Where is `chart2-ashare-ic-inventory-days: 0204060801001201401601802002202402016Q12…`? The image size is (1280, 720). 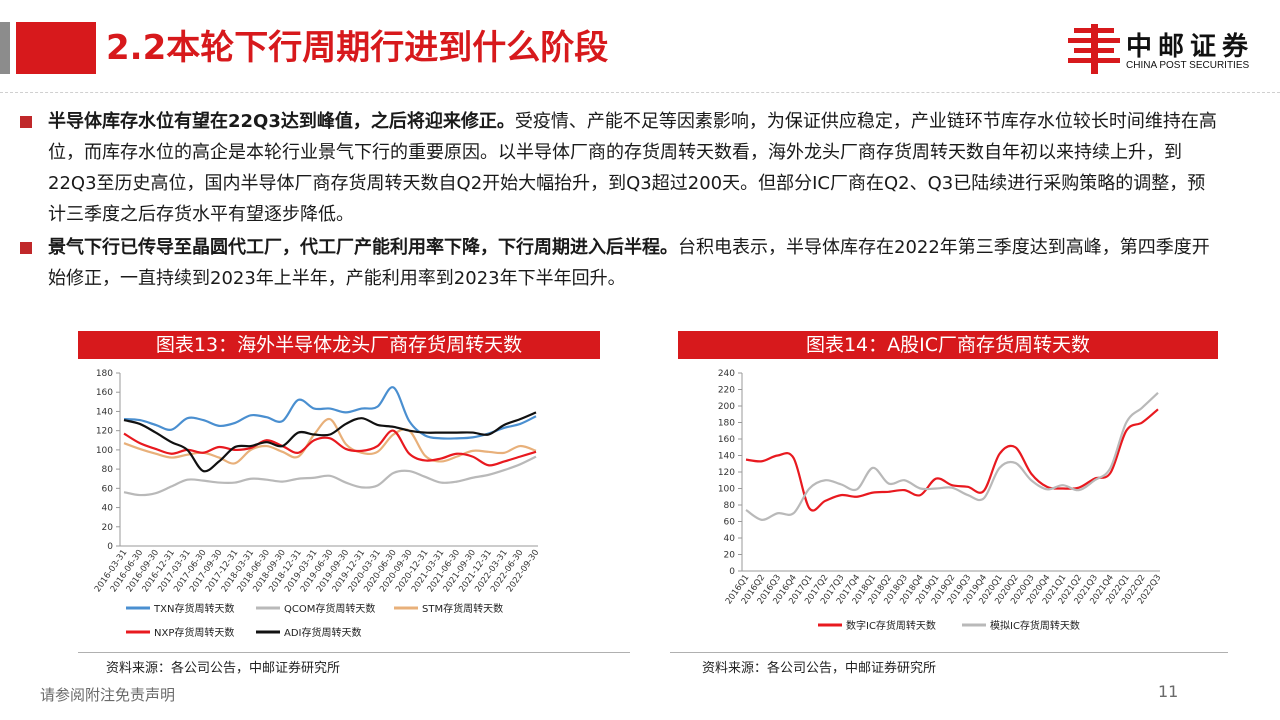 chart2-ashare-ic-inventory-days: 0204060801001201401601802002202402016Q12… is located at coordinates (941, 500).